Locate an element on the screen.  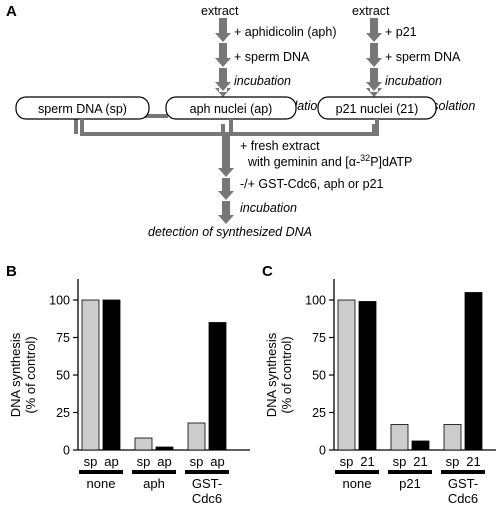
box-aph-nuclei: aph nuclei (ap) is located at coordinates (231, 108).